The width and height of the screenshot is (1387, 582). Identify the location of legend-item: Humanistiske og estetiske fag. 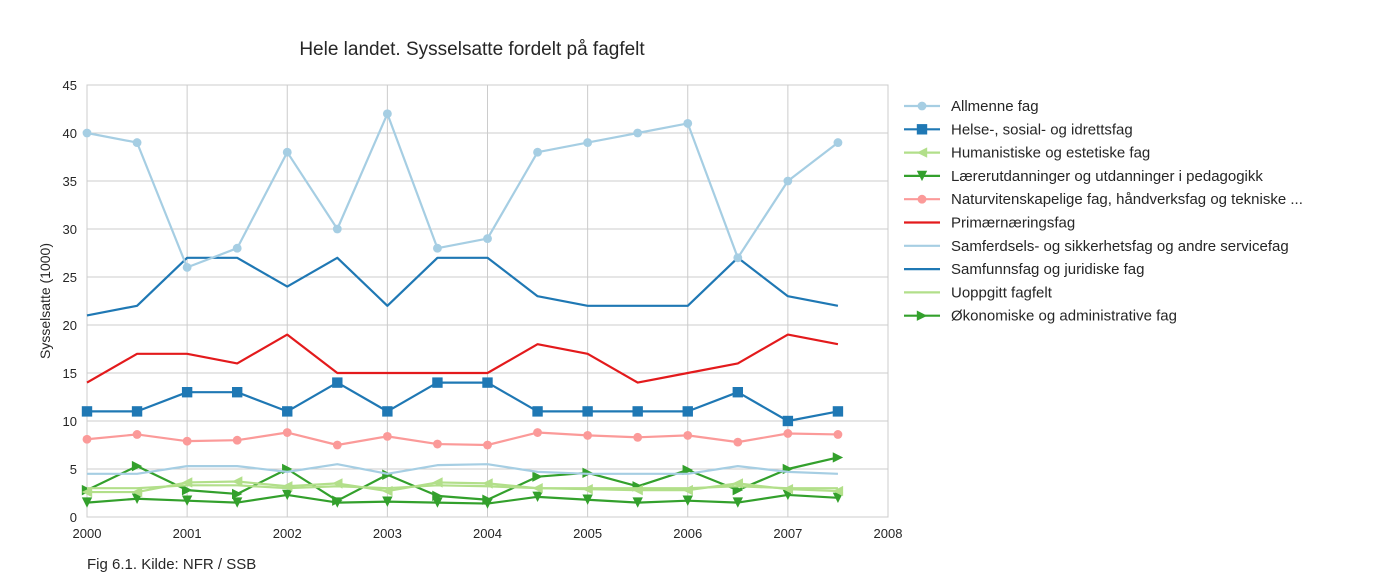
(1027, 153).